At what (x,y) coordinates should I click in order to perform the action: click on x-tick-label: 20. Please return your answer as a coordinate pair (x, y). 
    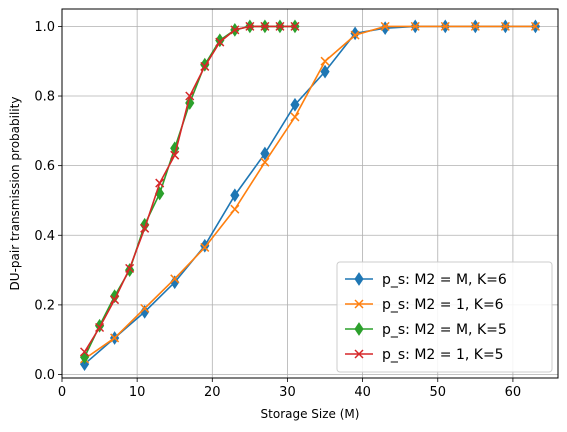
    Looking at the image, I should click on (212, 392).